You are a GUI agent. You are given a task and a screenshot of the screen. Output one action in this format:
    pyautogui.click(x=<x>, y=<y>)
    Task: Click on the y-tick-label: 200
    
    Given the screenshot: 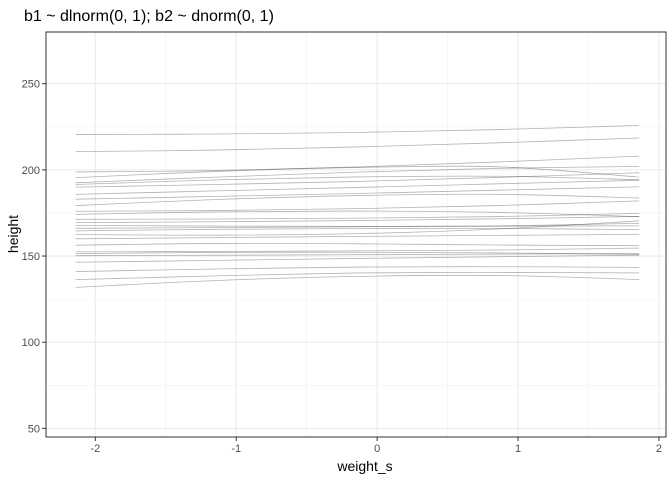 What is the action you would take?
    pyautogui.click(x=31, y=171)
    